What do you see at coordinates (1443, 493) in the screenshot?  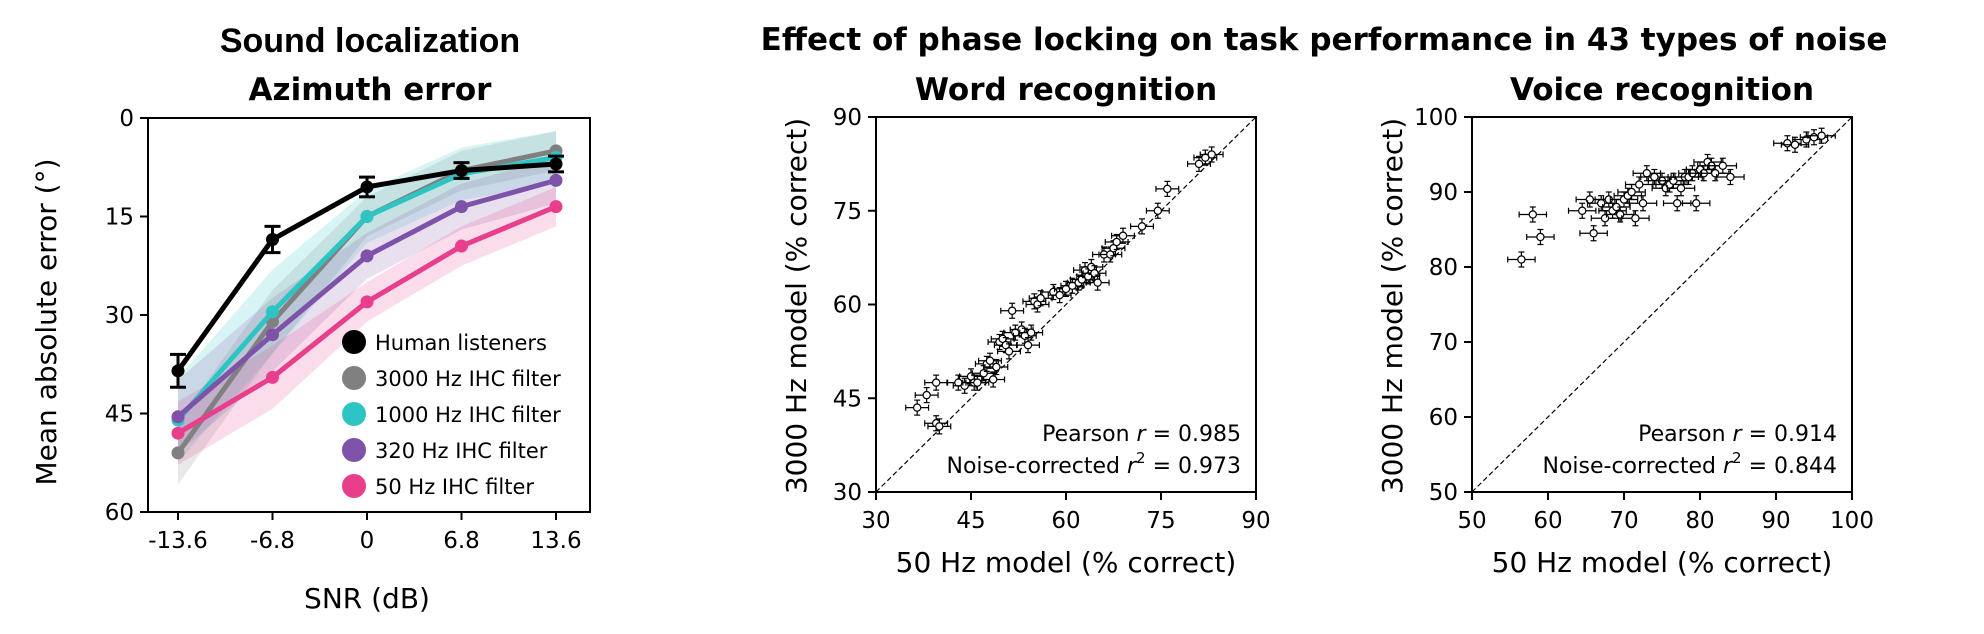 I see `voice-y-tick-label: 50` at bounding box center [1443, 493].